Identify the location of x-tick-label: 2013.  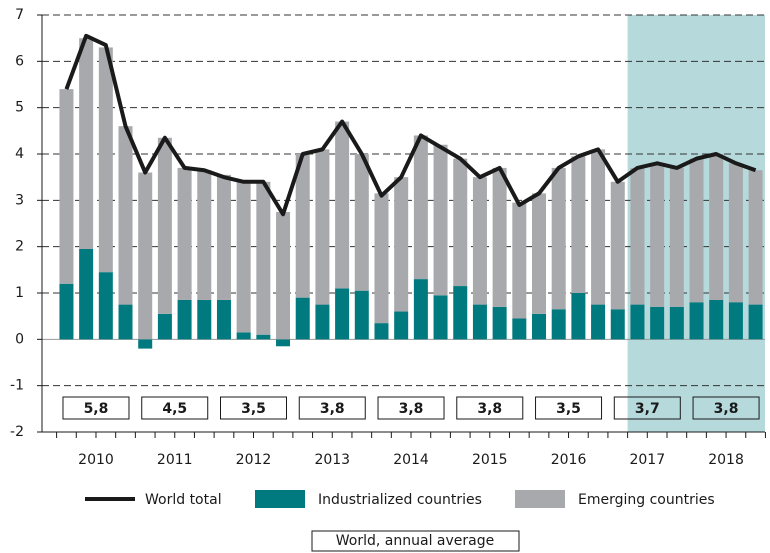
(332, 460).